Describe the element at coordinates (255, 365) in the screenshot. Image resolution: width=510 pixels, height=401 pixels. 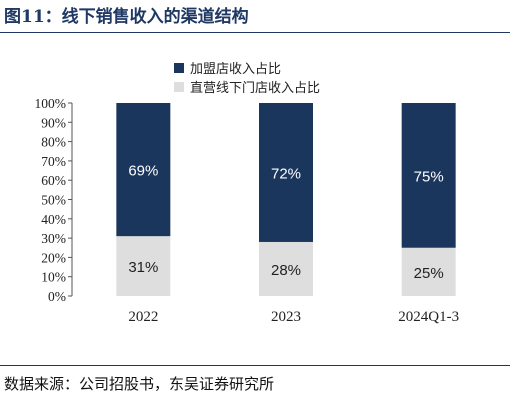
I see `source-rule` at that location.